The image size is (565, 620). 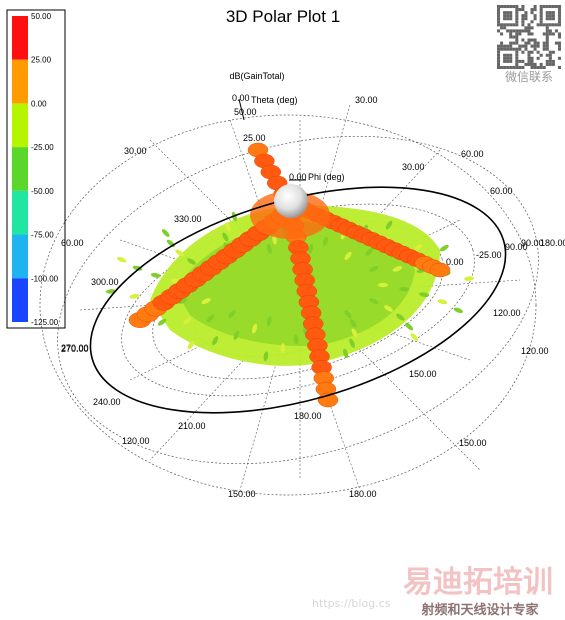 What do you see at coordinates (363, 494) in the screenshot?
I see `theta-tick-label: 180.00` at bounding box center [363, 494].